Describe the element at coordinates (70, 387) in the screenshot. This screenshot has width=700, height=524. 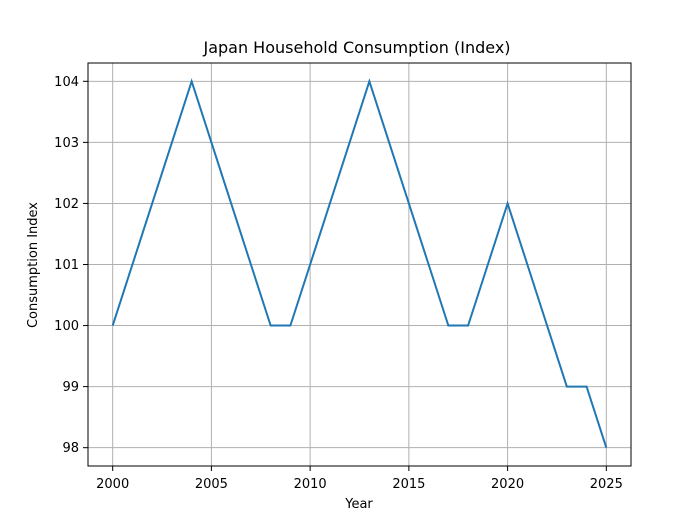
I see `y-tick-label-99: 99` at that location.